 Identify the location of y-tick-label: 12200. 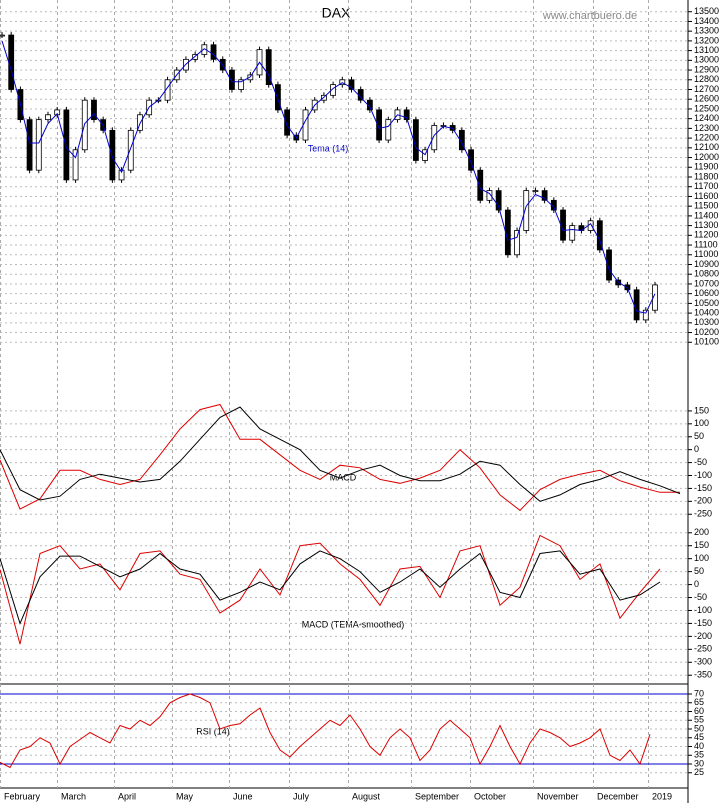
(706, 137).